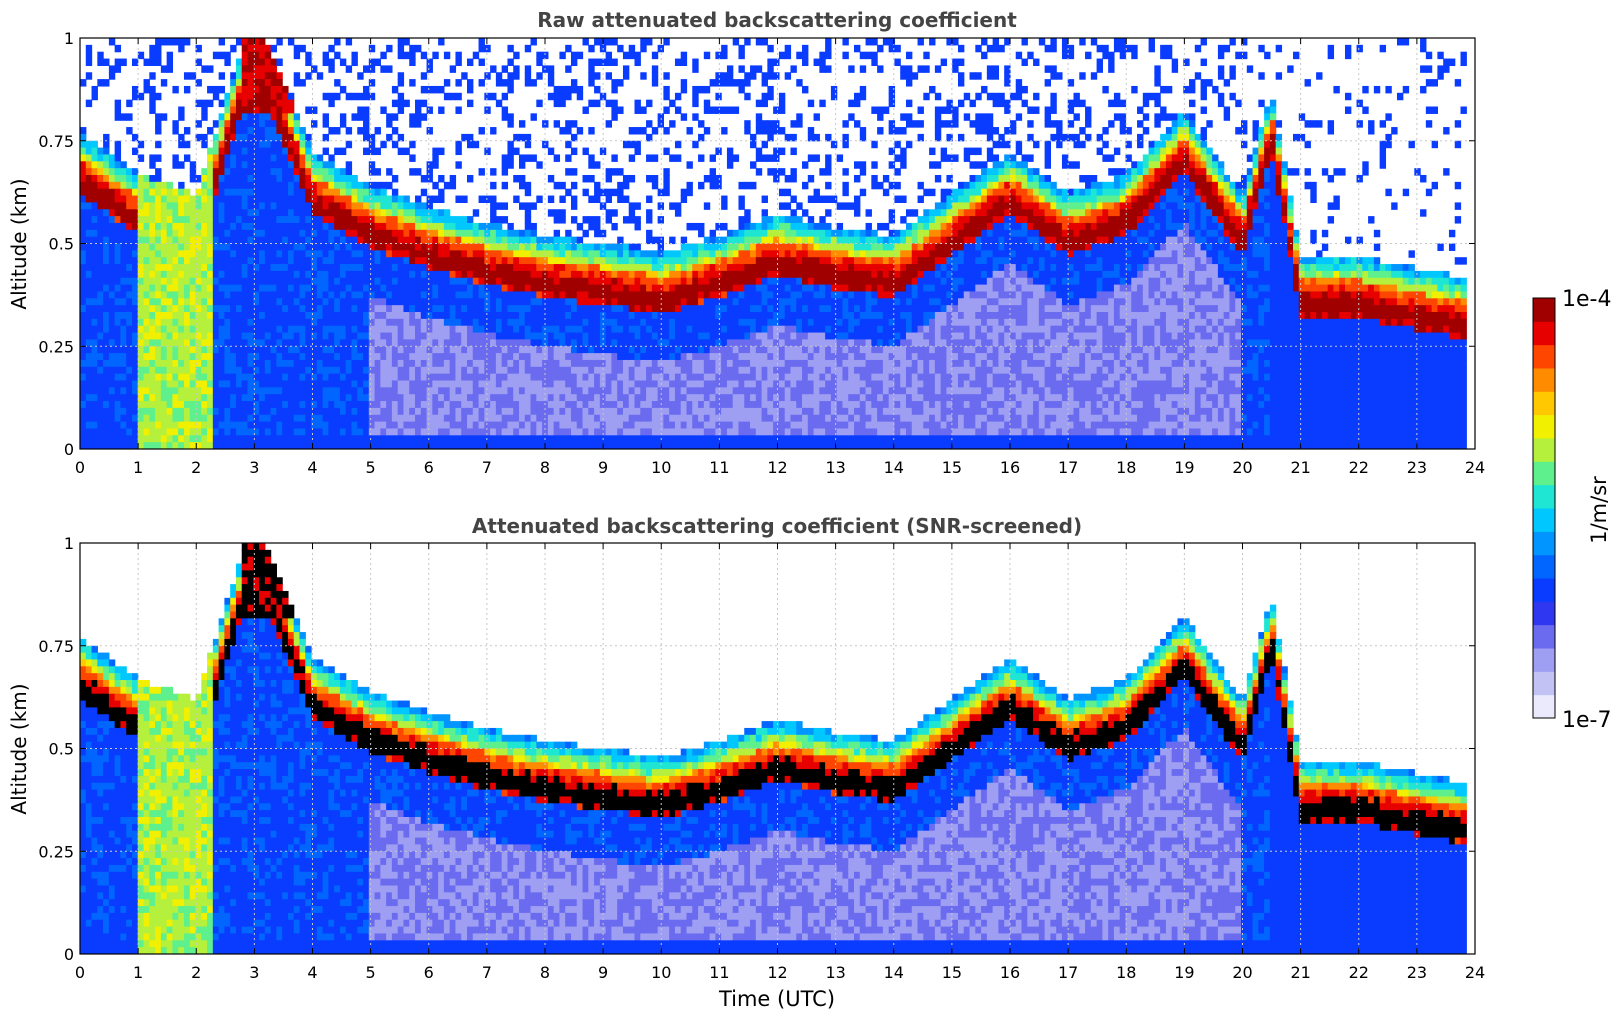 The width and height of the screenshot is (1621, 1020). I want to click on colorbar-gradient, so click(1544, 508).